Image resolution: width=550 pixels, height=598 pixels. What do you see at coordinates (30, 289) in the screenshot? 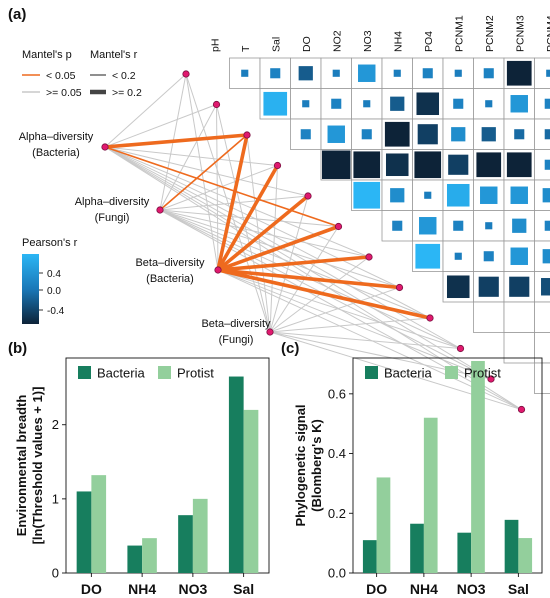
I see `pearson-colorbar` at bounding box center [30, 289].